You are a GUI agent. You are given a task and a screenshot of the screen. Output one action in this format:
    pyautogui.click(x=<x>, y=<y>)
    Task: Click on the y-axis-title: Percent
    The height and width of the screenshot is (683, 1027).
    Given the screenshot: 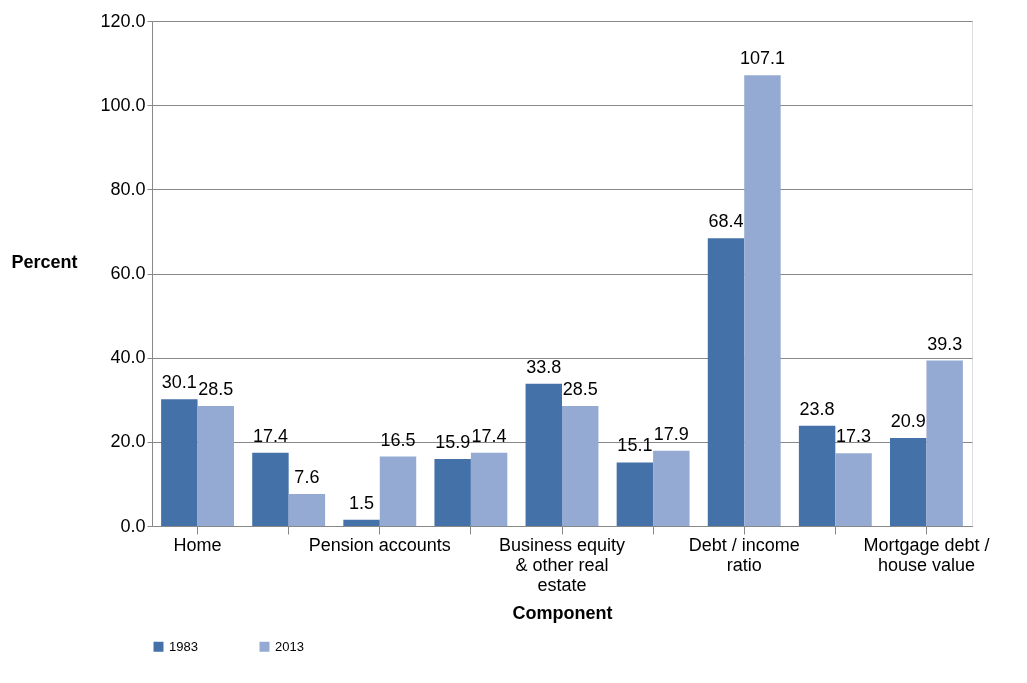 What is the action you would take?
    pyautogui.click(x=44, y=261)
    